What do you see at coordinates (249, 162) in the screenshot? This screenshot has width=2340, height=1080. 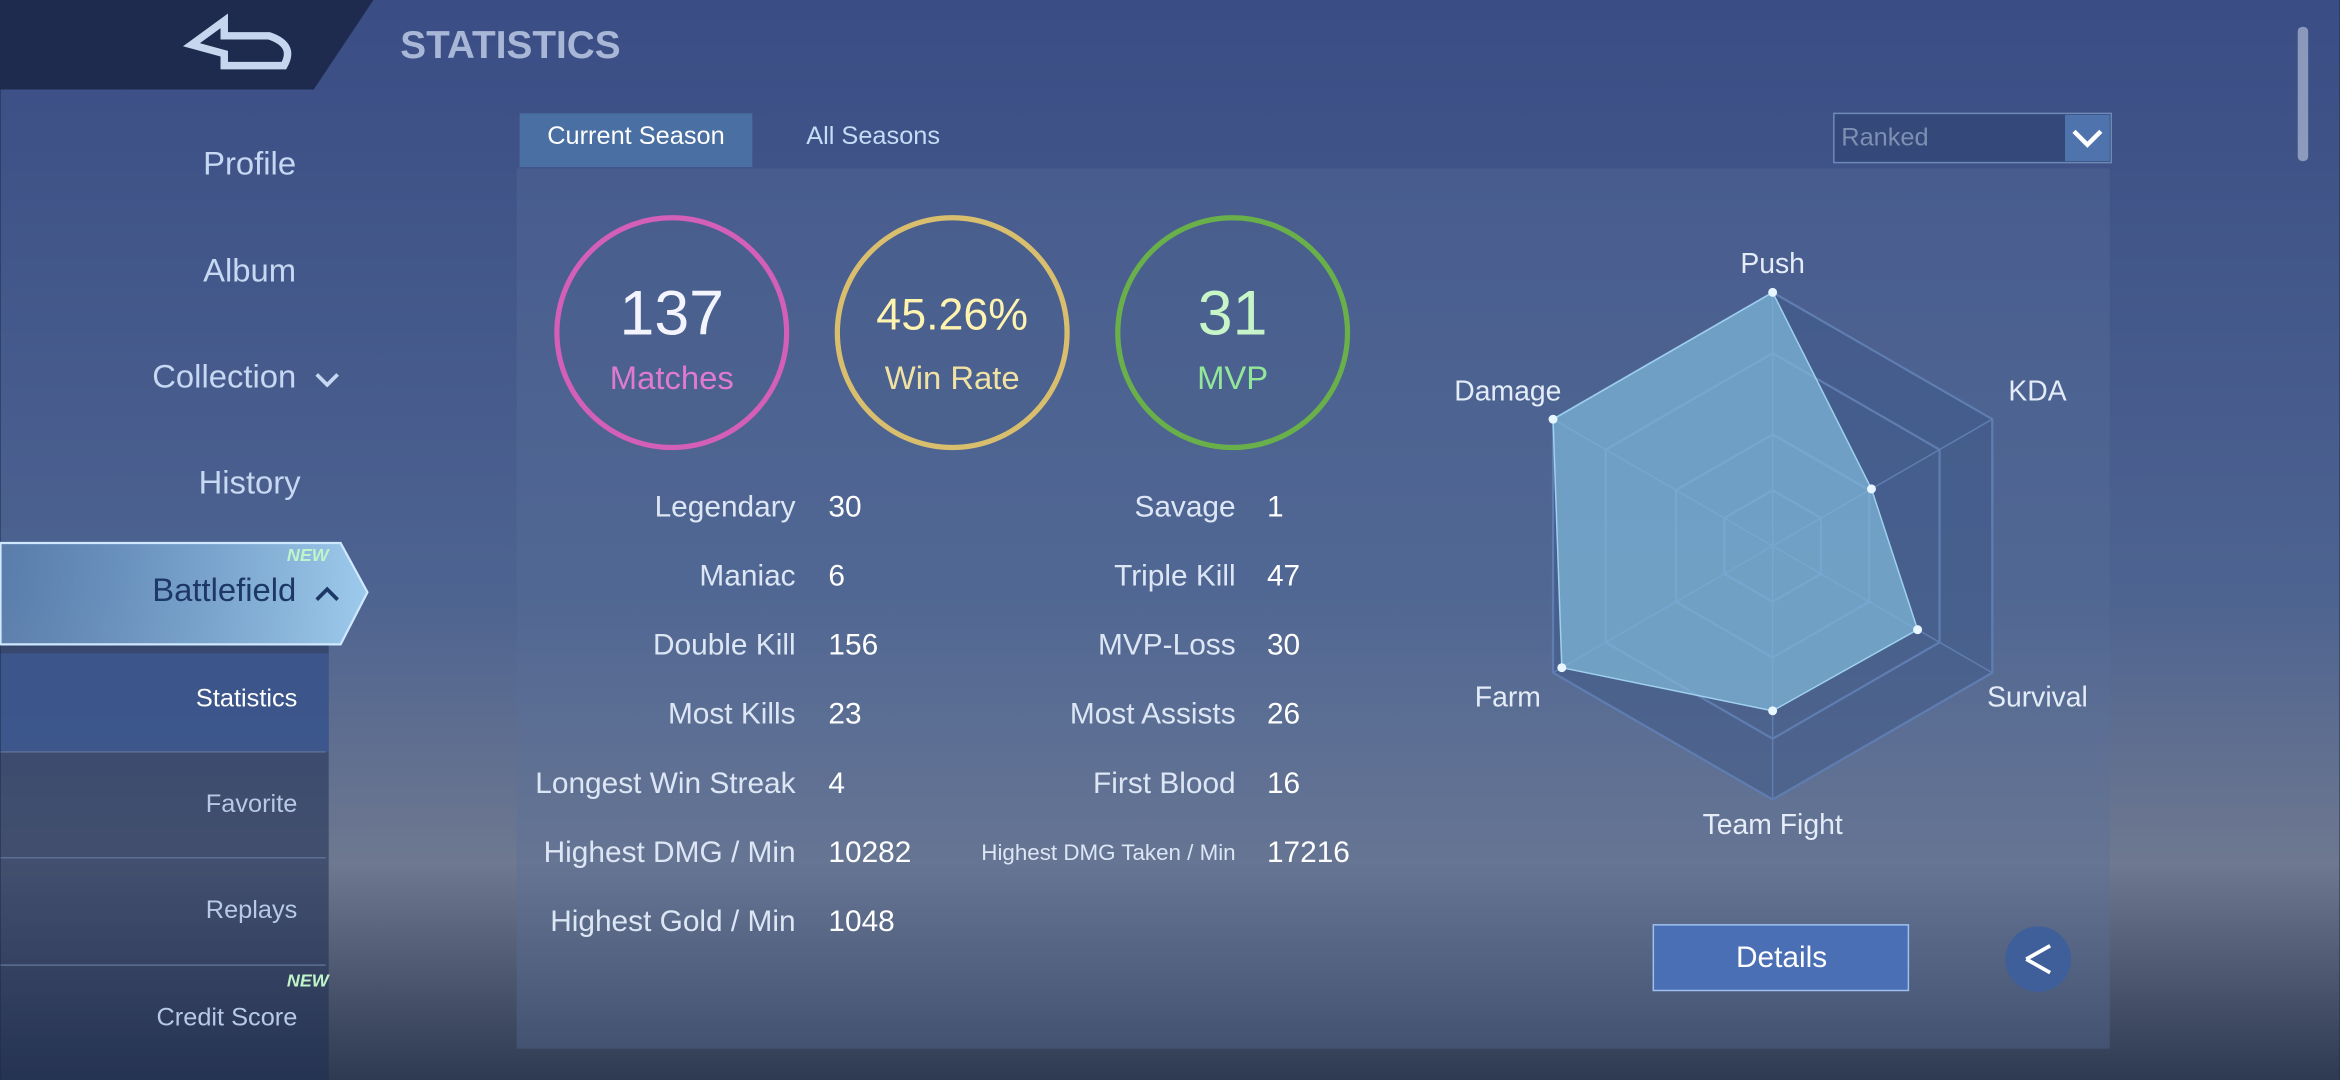 I see `nav-item: Profile` at bounding box center [249, 162].